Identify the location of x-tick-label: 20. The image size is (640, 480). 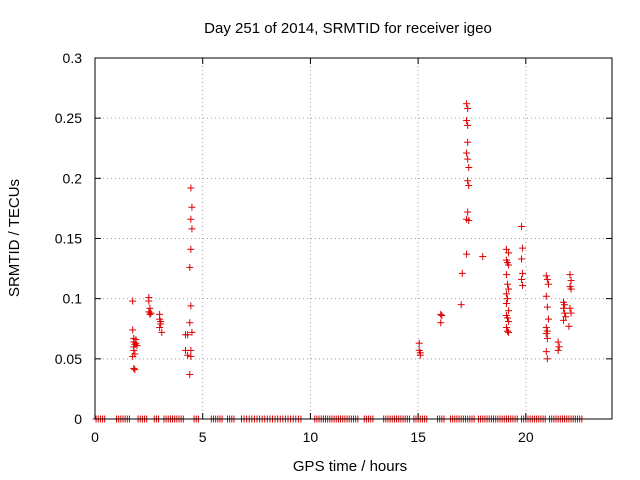
(526, 437).